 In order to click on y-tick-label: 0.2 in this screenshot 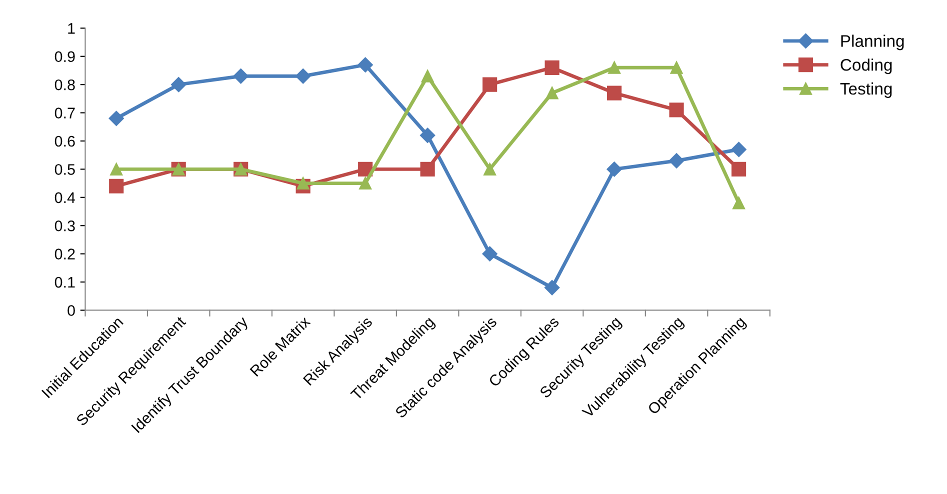, I will do `click(64, 254)`.